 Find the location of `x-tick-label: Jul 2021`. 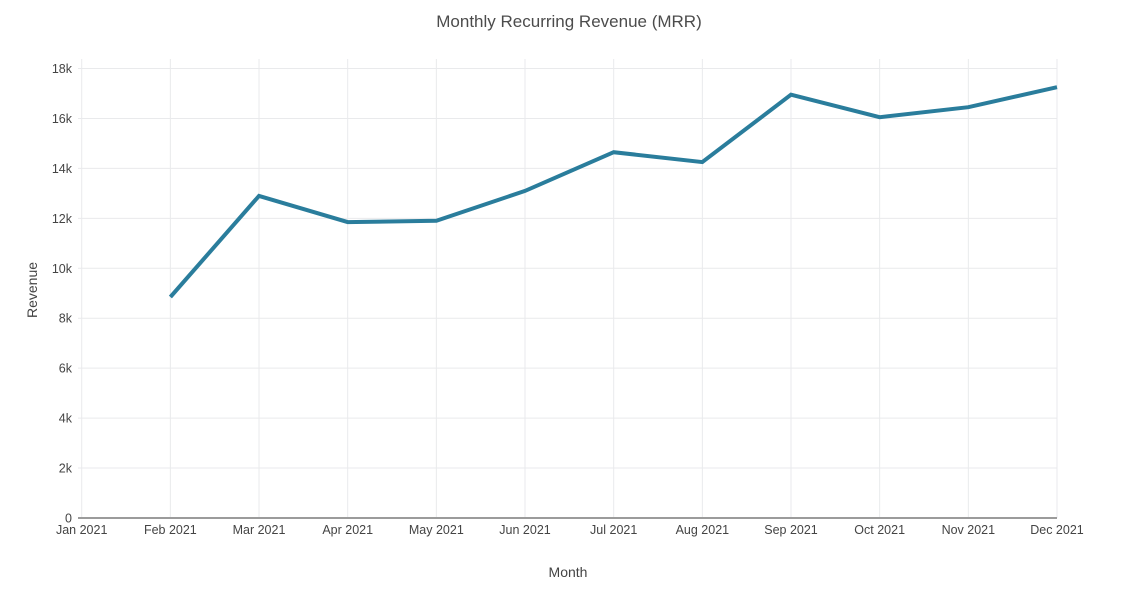

x-tick-label: Jul 2021 is located at coordinates (613, 530).